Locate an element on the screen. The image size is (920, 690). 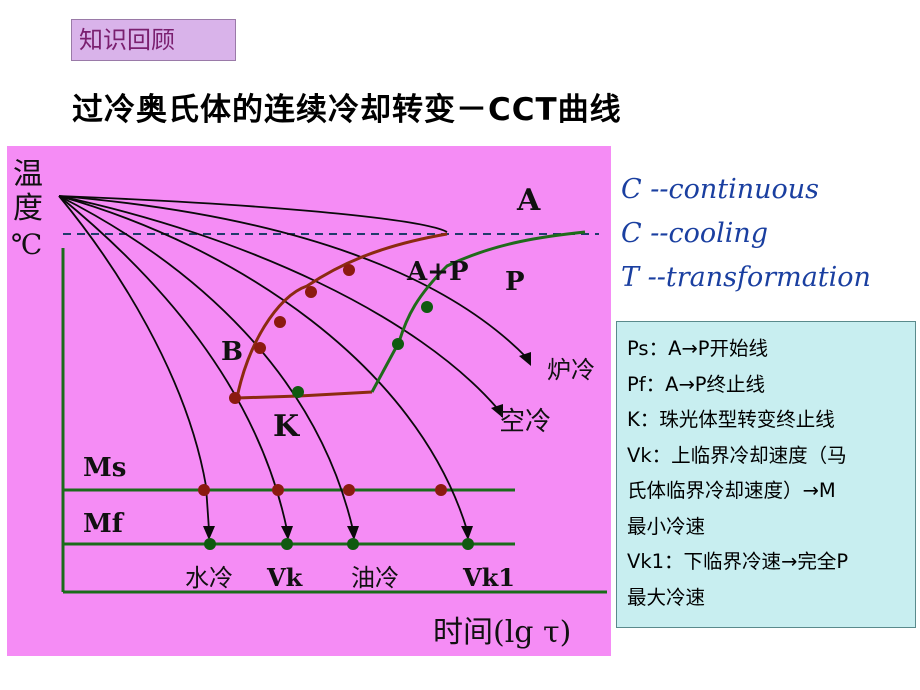
definition-pf: Pf：A→P终止线 is located at coordinates (696, 384).